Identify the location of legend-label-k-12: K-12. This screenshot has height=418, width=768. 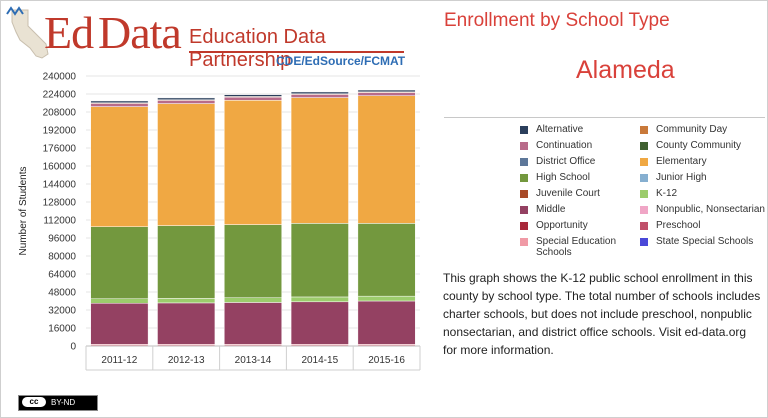
(667, 193).